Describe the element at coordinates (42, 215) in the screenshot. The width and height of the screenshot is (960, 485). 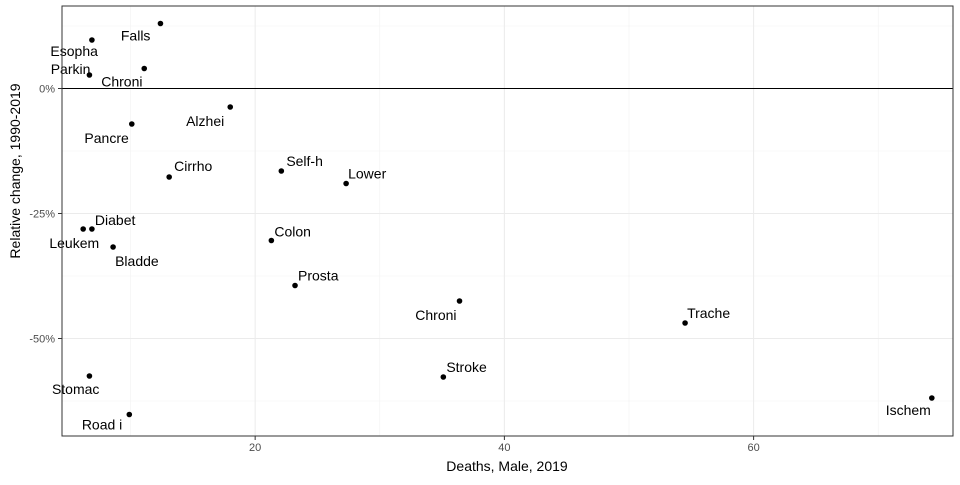
I see `y-tick-label: -25%` at that location.